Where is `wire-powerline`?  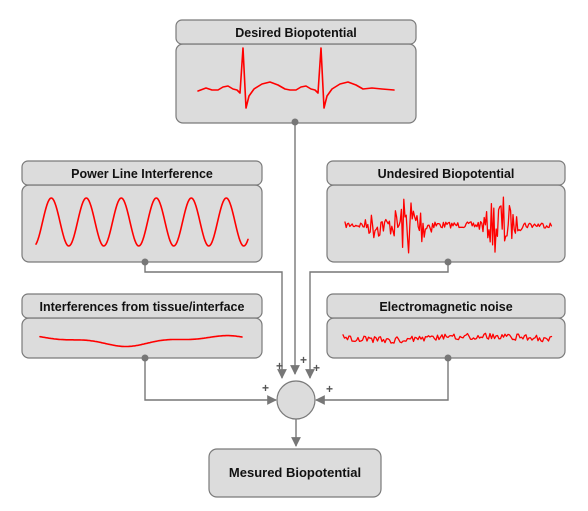
wire-powerline is located at coordinates (215, 320).